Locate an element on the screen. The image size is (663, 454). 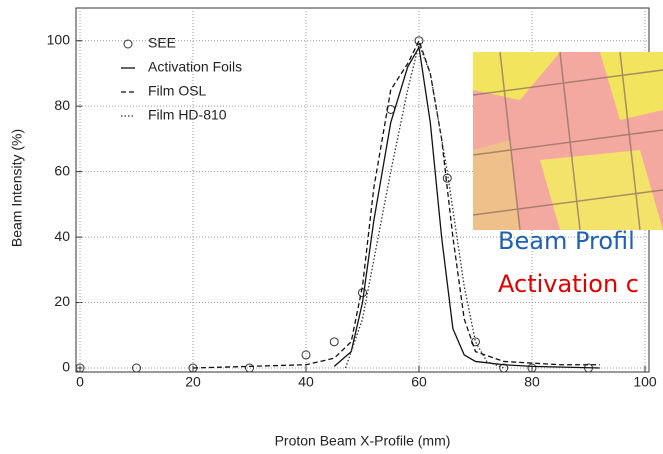
legend-label: Film OSL is located at coordinates (177, 91).